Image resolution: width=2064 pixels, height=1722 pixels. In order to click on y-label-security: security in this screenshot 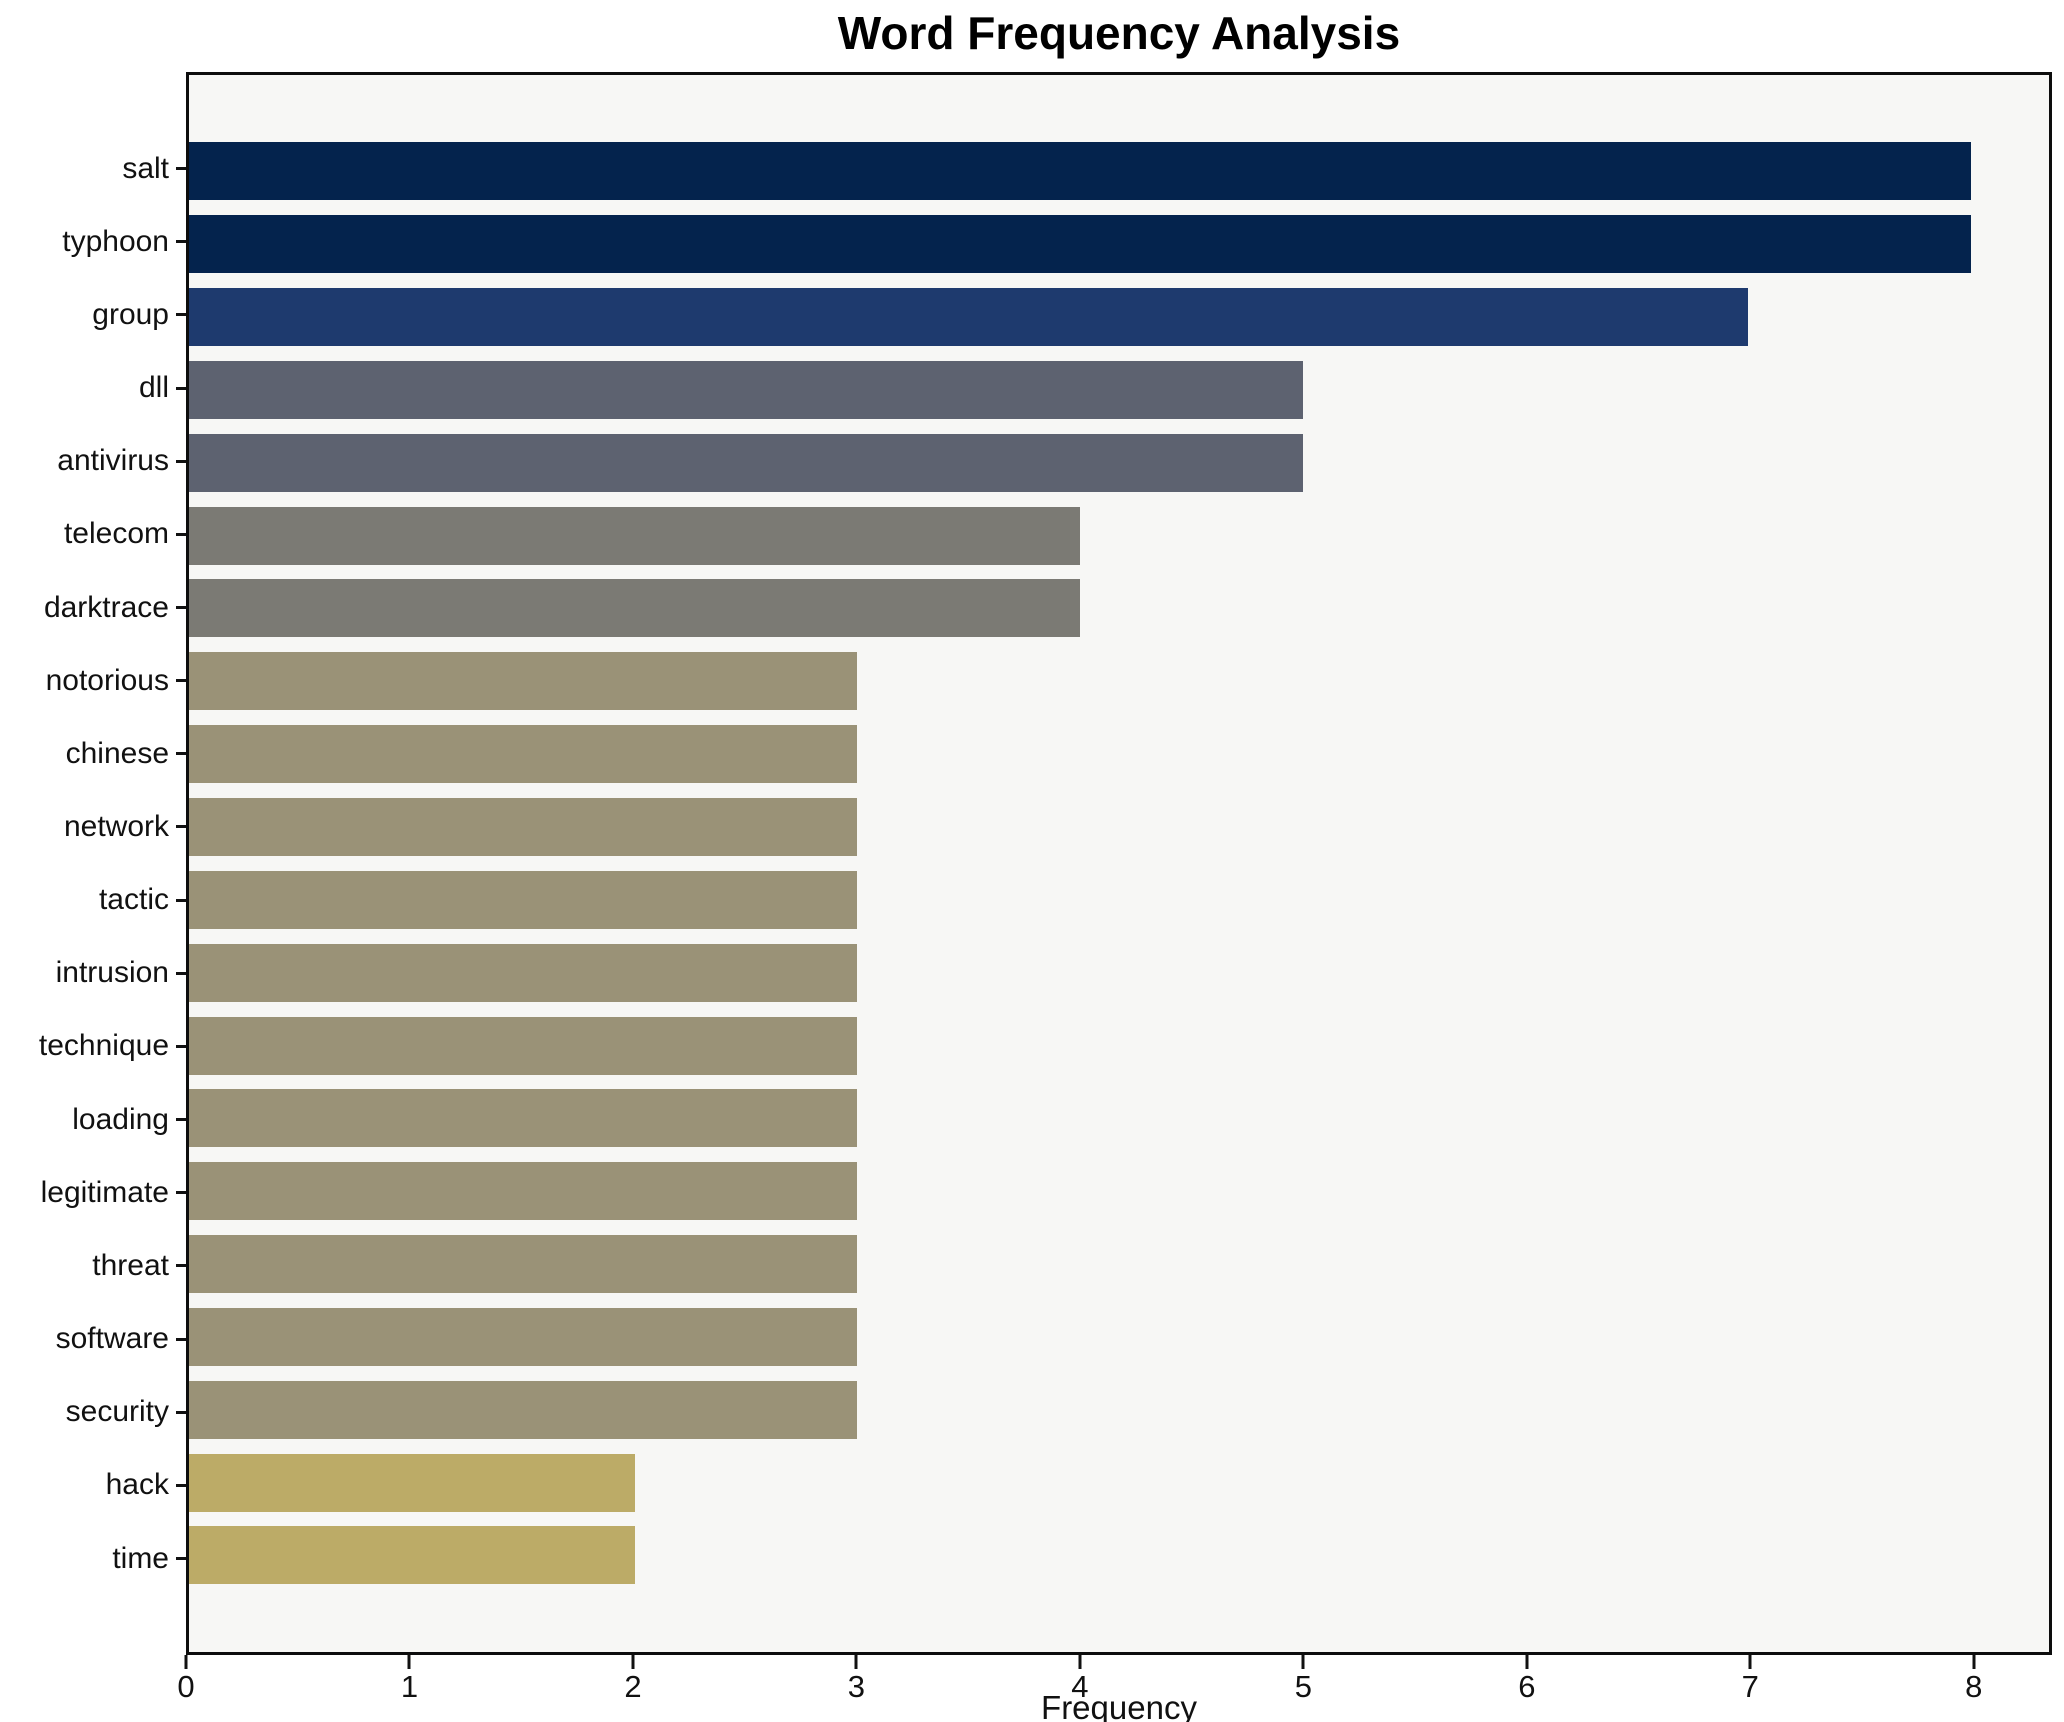, I will do `click(117, 1412)`.